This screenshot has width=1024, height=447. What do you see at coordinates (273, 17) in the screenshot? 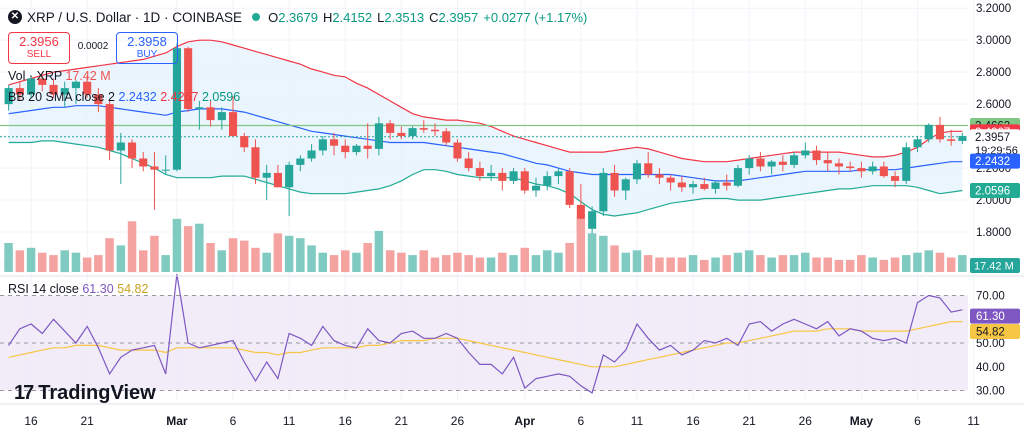
I see `open-label: O` at bounding box center [273, 17].